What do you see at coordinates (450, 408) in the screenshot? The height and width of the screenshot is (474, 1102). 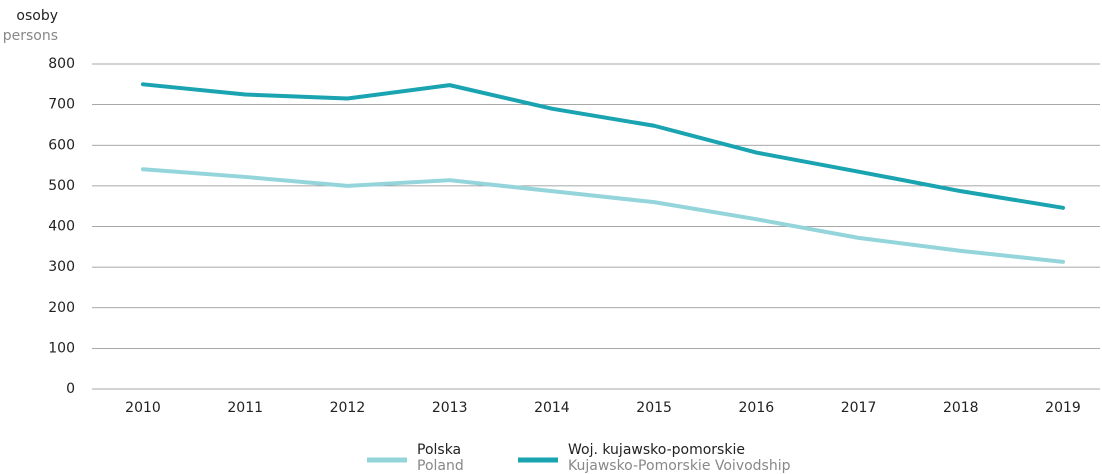 I see `x-tick-label: 2013` at bounding box center [450, 408].